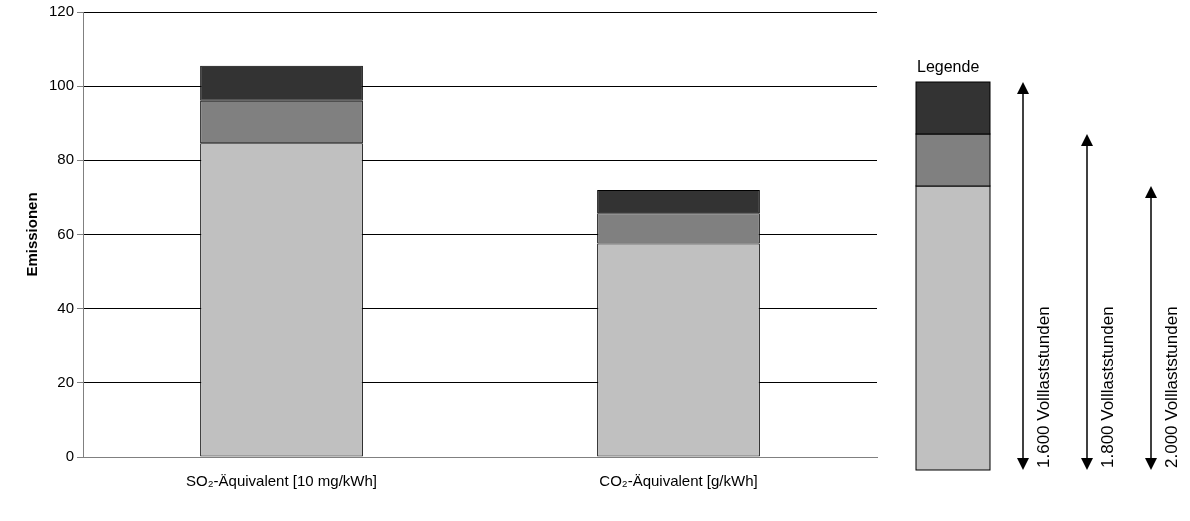 Image resolution: width=1190 pixels, height=521 pixels. Describe the element at coordinates (281, 481) in the screenshot. I see `x-tick-label: SO₂-Äquivalent [10 mg/kWh]` at that location.